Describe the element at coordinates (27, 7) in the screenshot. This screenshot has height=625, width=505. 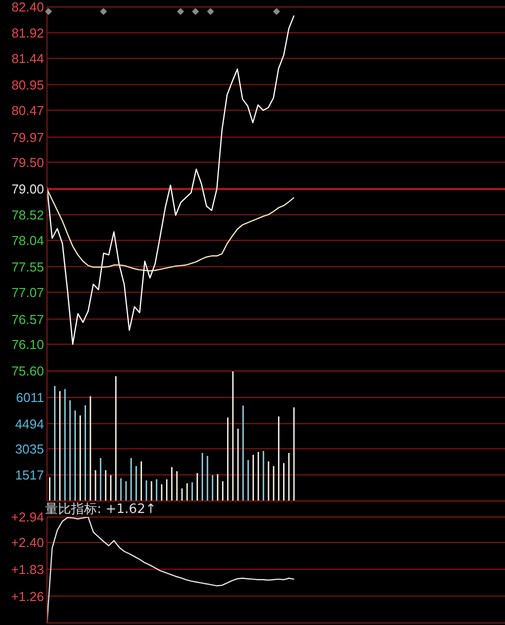
I see `y-tick-label: 82.40` at that location.